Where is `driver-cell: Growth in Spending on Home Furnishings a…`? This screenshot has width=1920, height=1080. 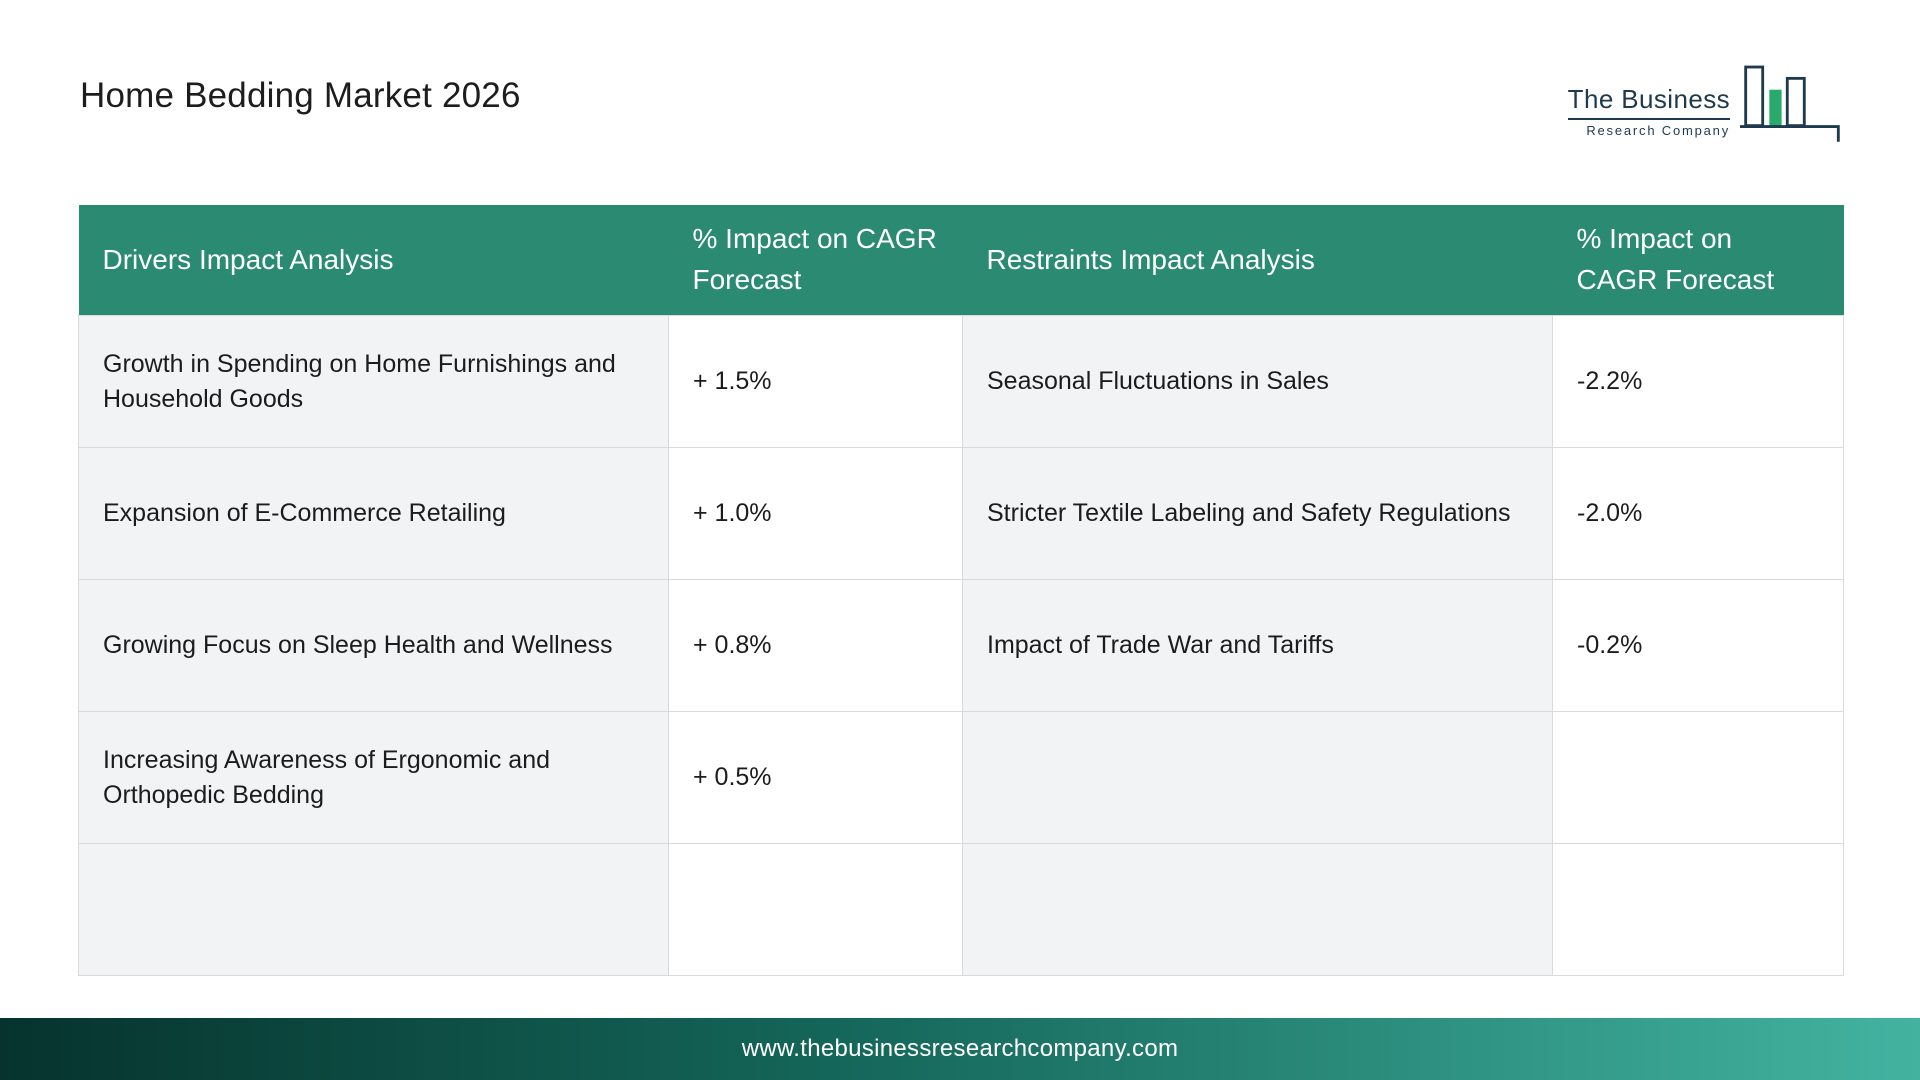
driver-cell: Growth in Spending on Home Furnishings a… is located at coordinates (373, 381).